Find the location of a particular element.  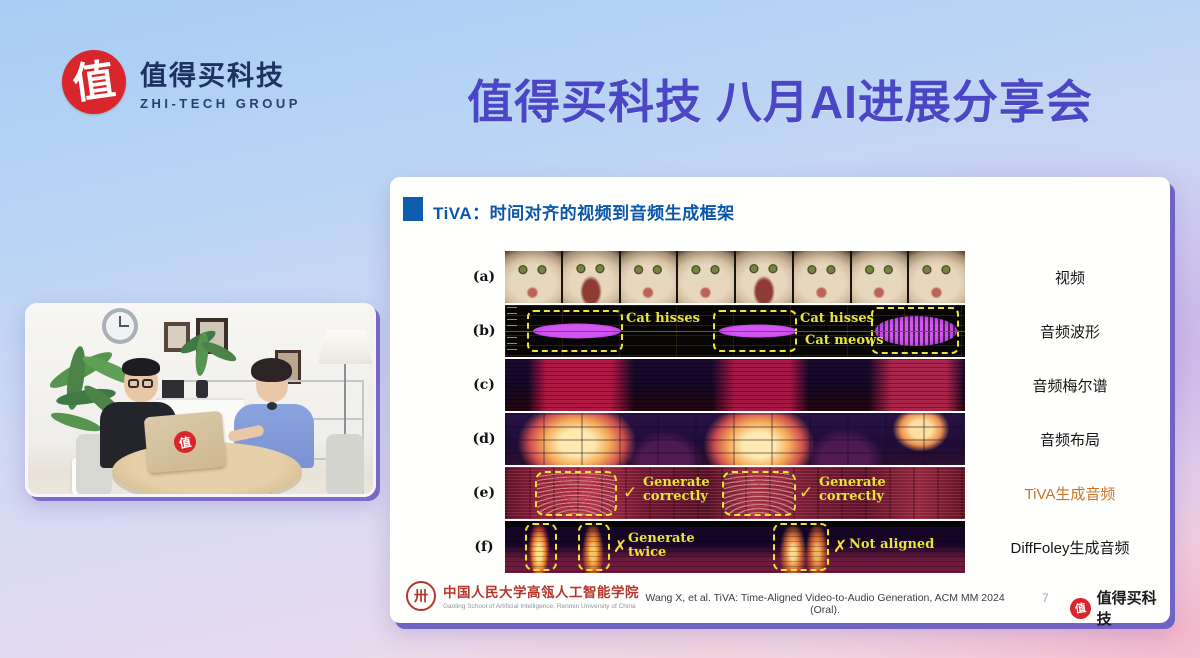

brand-name-cn: 值得买科技 is located at coordinates (212, 75).